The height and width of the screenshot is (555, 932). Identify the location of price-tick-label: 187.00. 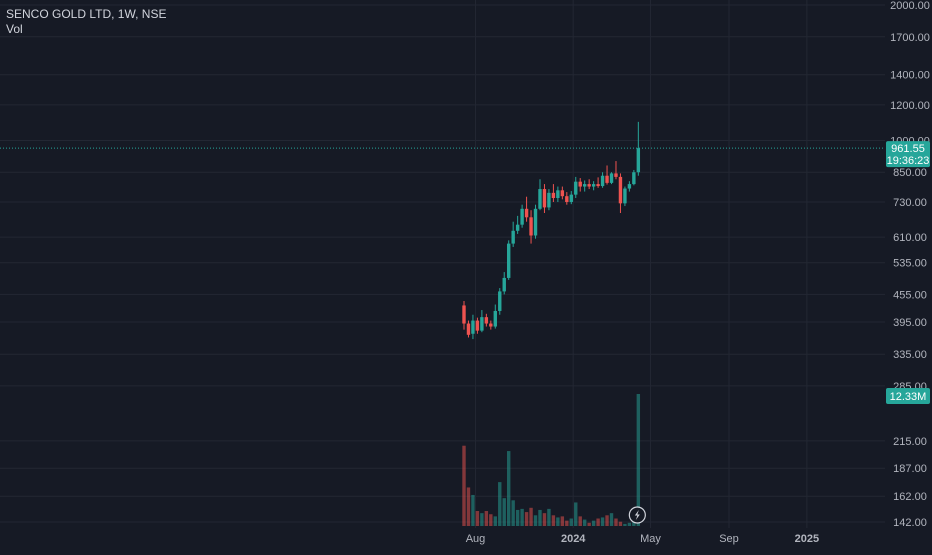
(910, 469).